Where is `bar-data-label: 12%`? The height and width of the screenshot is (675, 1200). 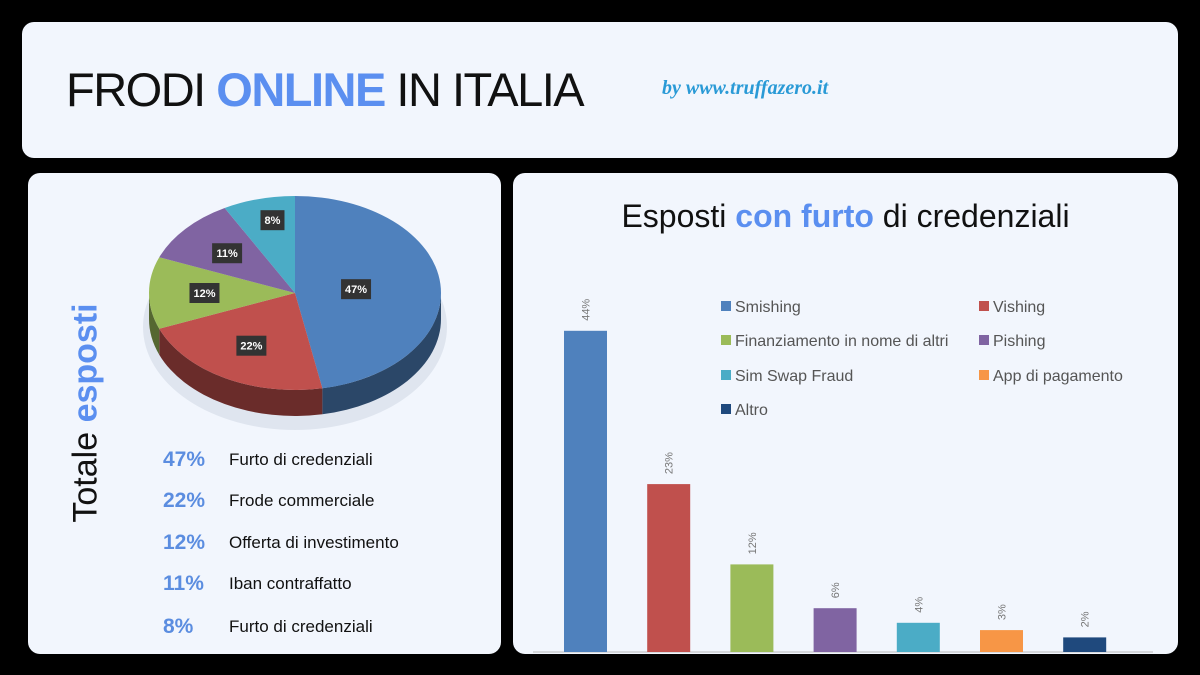
bar-data-label: 12% is located at coordinates (753, 543).